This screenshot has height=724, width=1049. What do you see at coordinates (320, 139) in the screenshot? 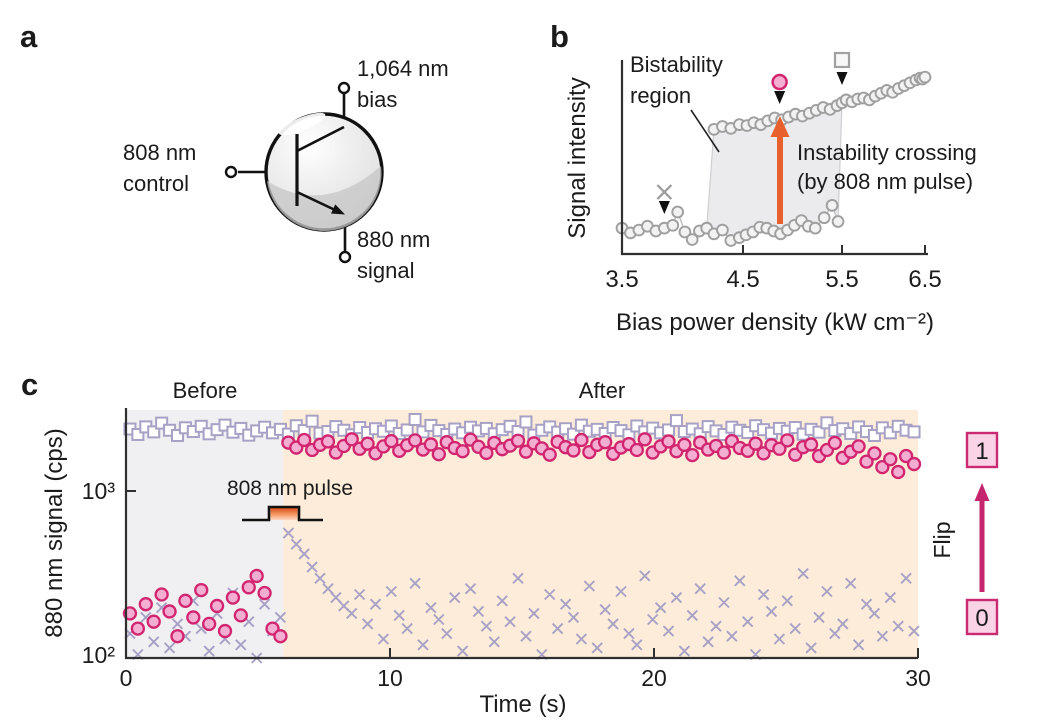
I see `transistor-collector-line` at bounding box center [320, 139].